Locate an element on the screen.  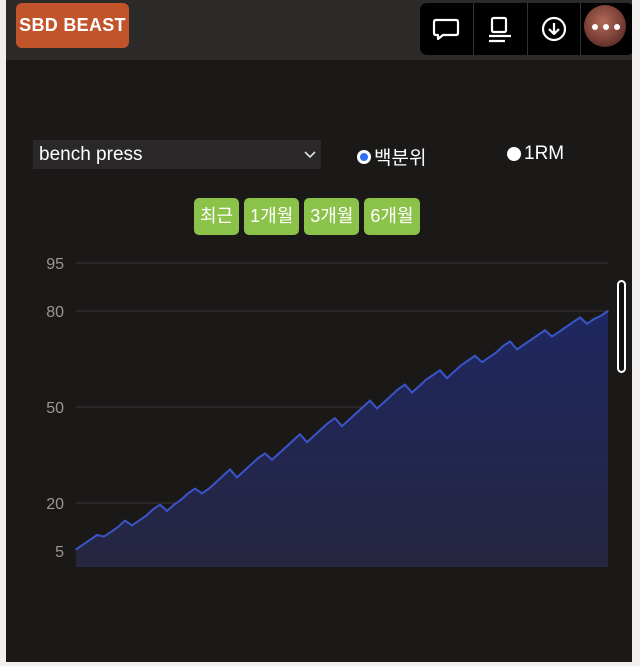
y-tick-label: 80 is located at coordinates (55, 312).